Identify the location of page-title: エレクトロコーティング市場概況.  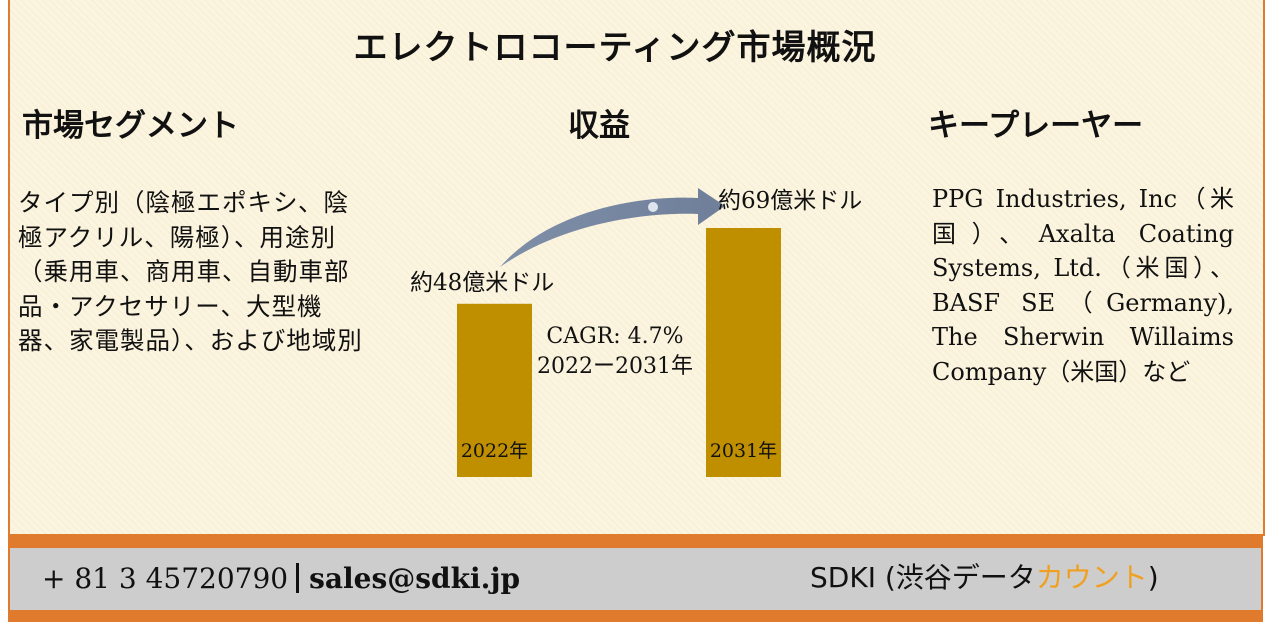
(615, 48).